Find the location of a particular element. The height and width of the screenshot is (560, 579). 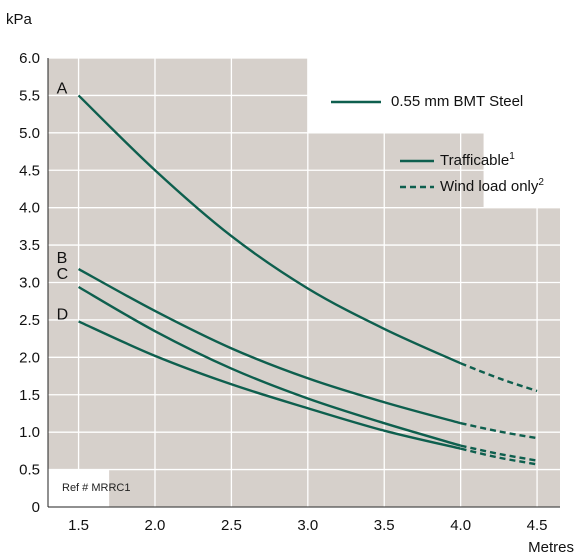

series-d-label: D is located at coordinates (63, 314).